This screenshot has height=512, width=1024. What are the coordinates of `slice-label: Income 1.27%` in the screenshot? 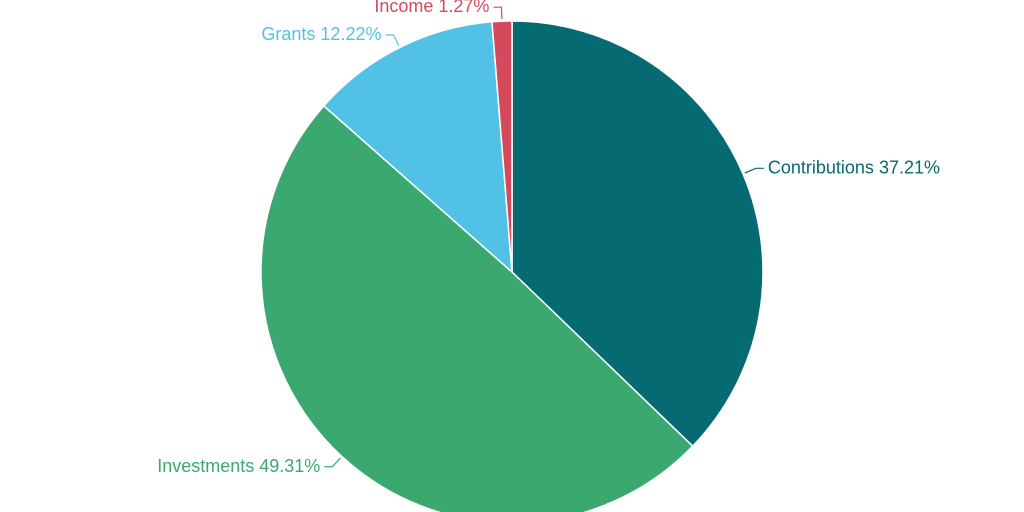 It's located at (431, 8).